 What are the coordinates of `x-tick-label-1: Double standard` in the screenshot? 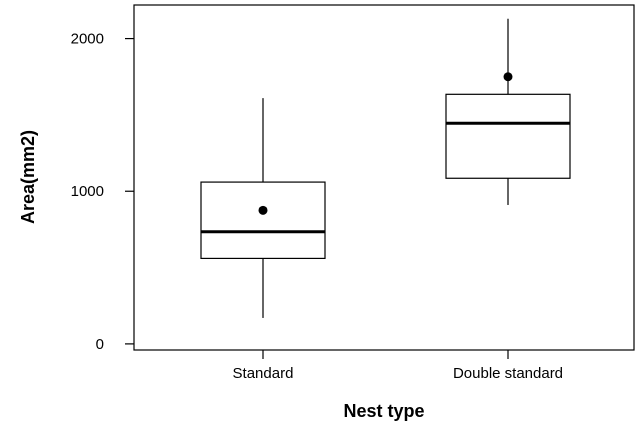 It's located at (508, 373).